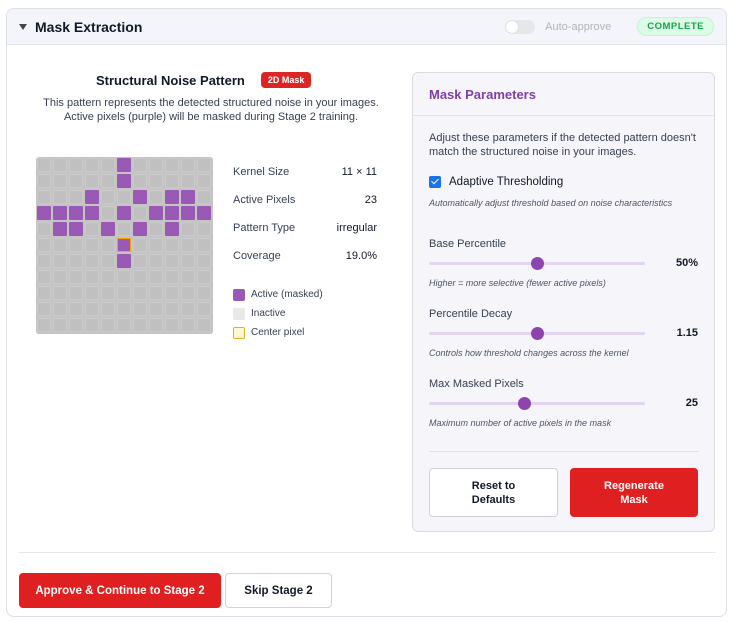  I want to click on card-title: Mask Extraction, so click(89, 26).